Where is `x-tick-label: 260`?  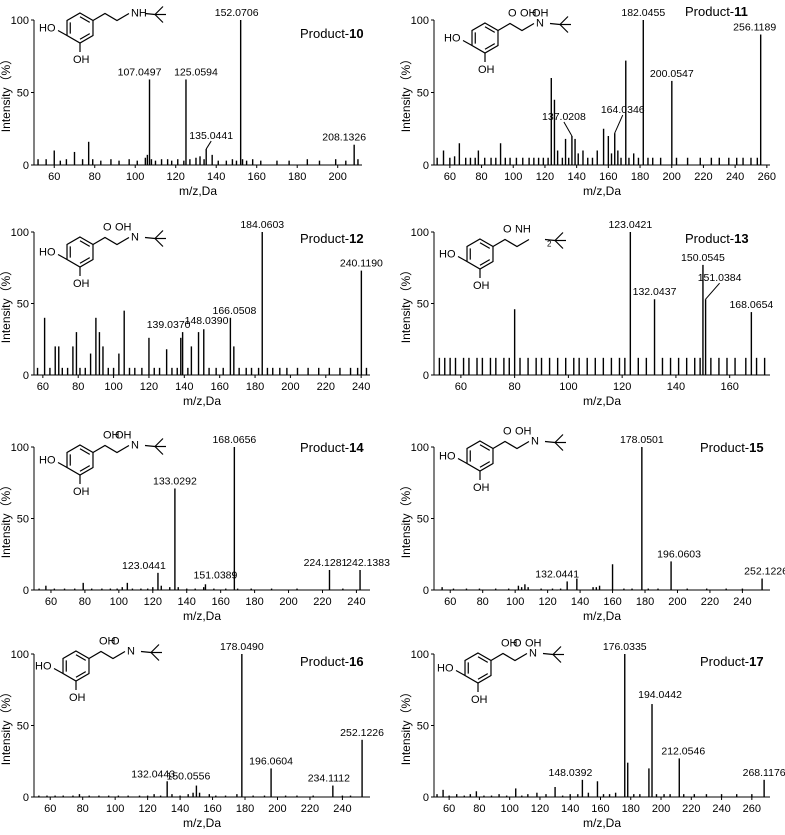
x-tick-label: 260 is located at coordinates (752, 809).